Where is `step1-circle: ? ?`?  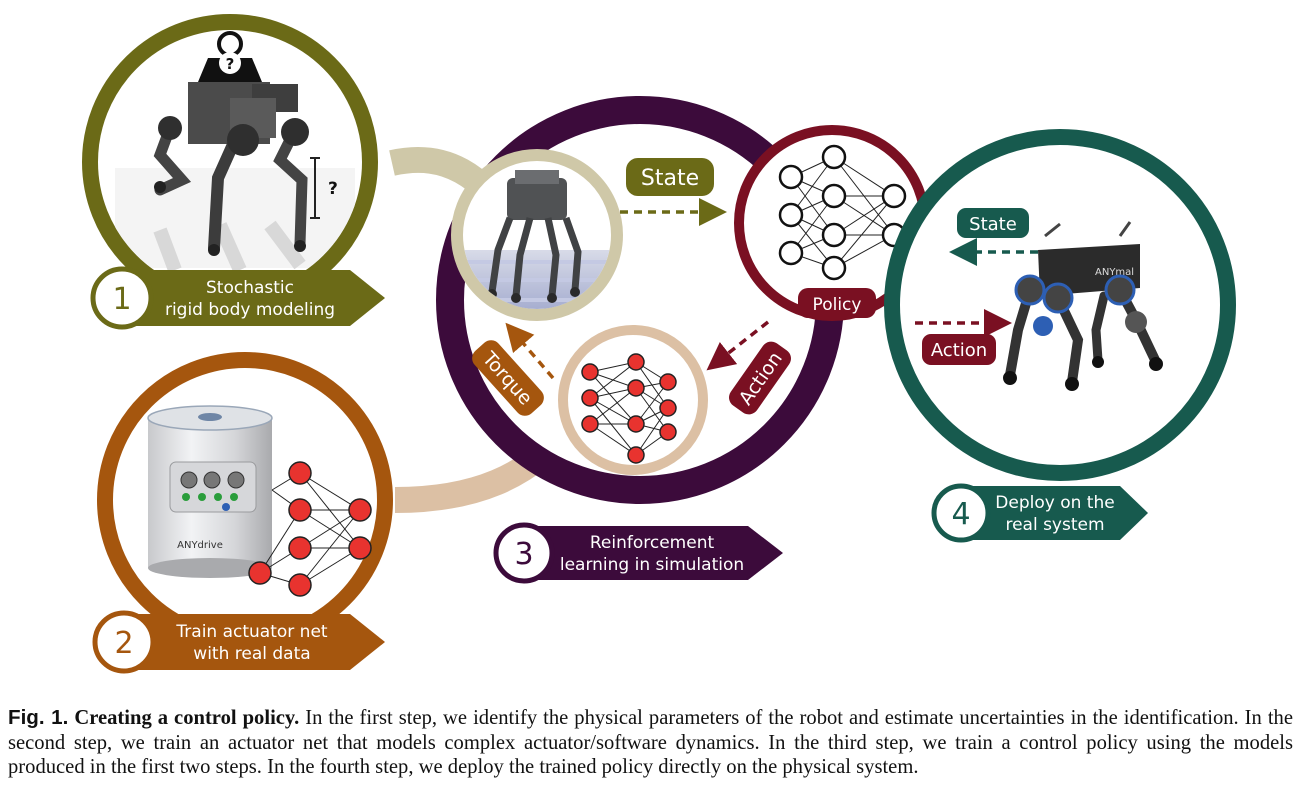
step1-circle: ? ? is located at coordinates (230, 162).